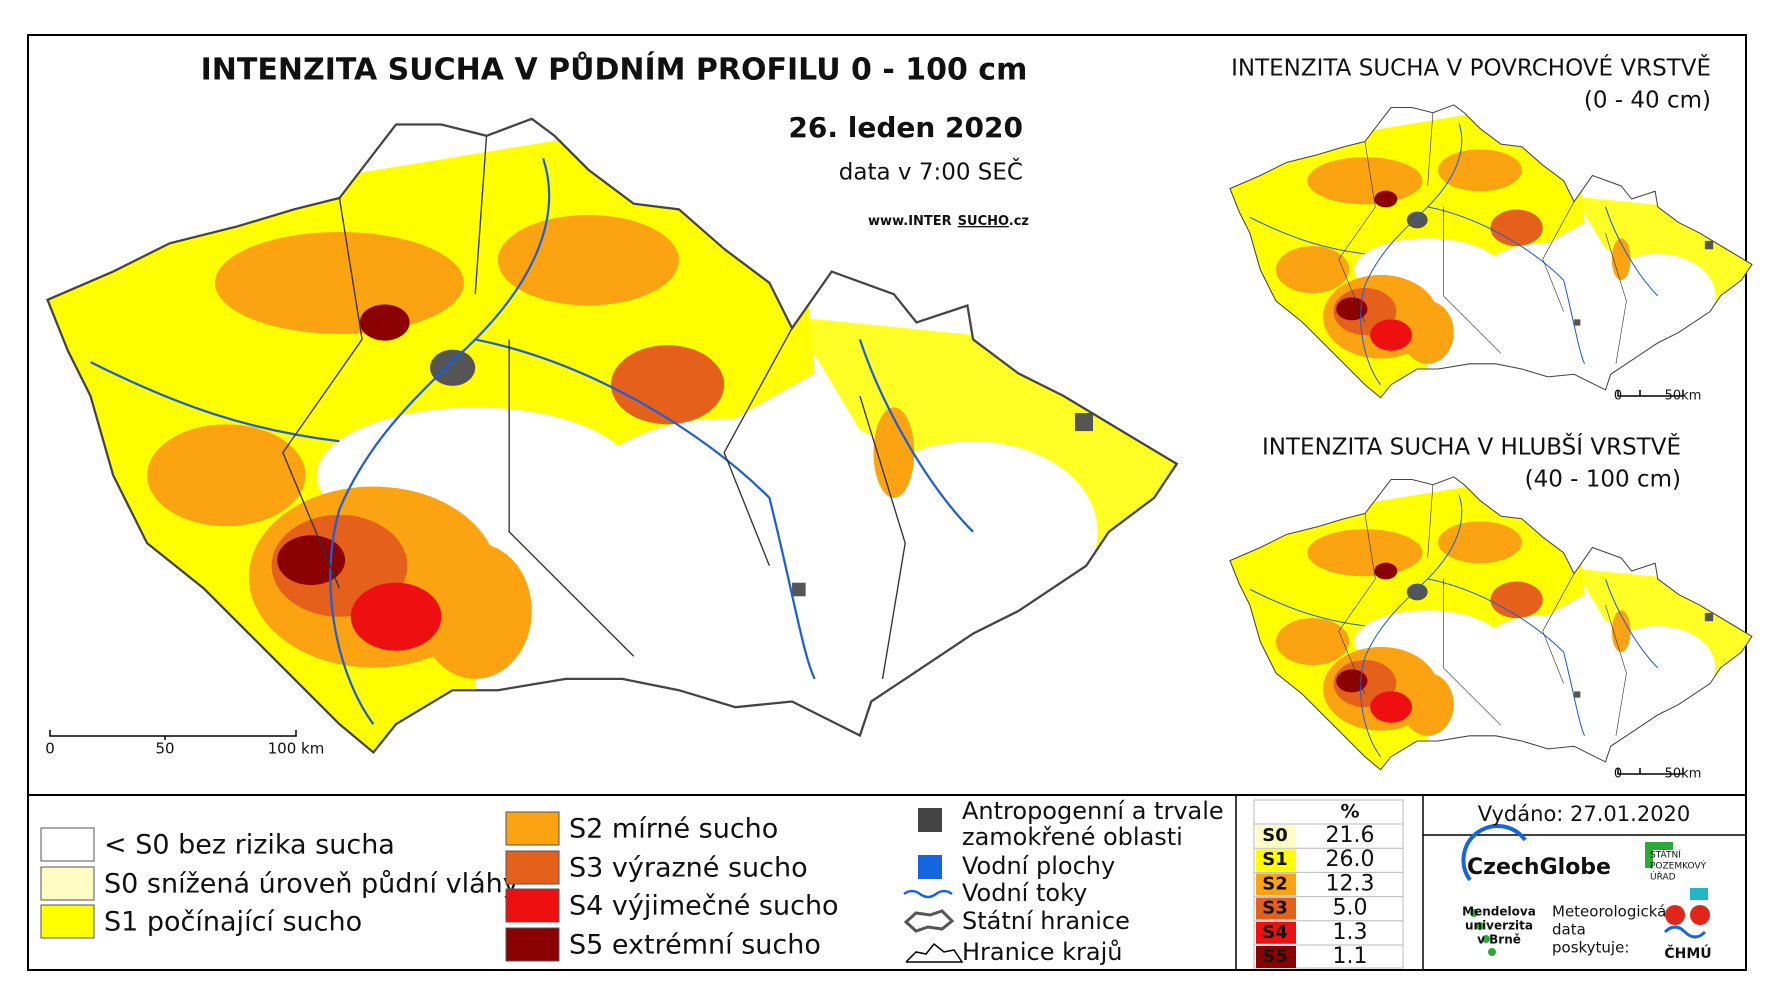 The image size is (1772, 1003). What do you see at coordinates (1072, 837) in the screenshot?
I see `legend-label: zamokřené oblasti` at bounding box center [1072, 837].